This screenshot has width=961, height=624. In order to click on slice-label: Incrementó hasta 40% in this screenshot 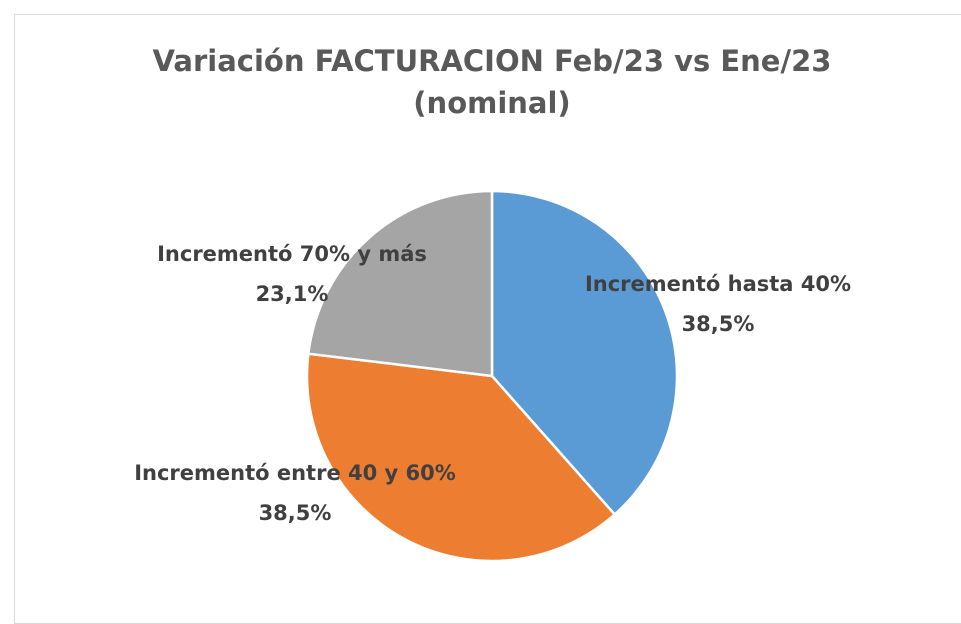, I will do `click(718, 284)`.